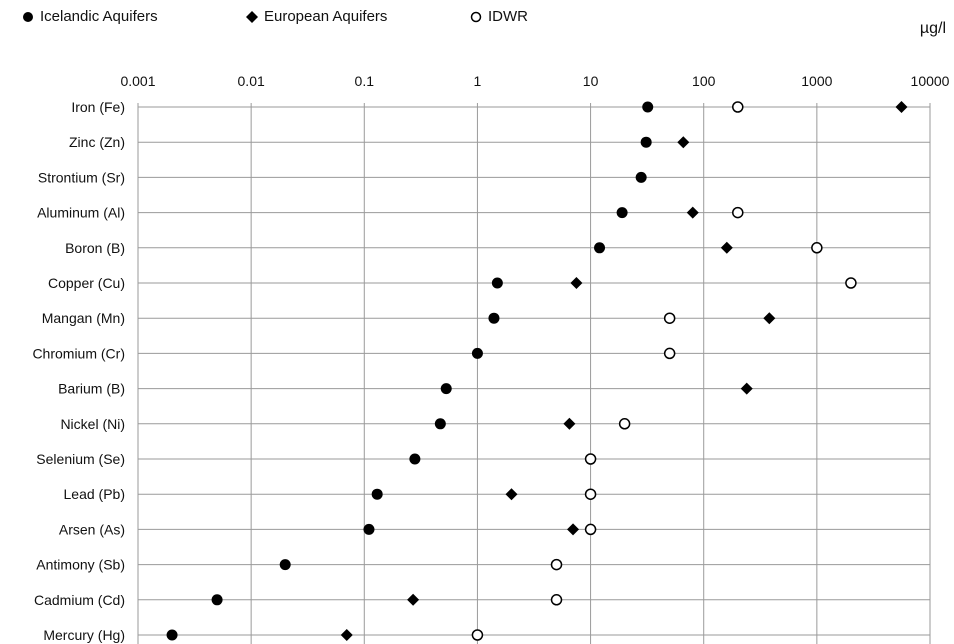 This screenshot has width=954, height=644. I want to click on category-label: Strontium (Sr), so click(81, 177).